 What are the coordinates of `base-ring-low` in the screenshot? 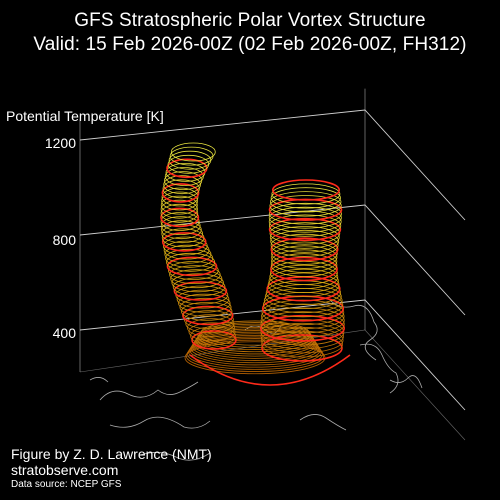 It's located at (270, 370).